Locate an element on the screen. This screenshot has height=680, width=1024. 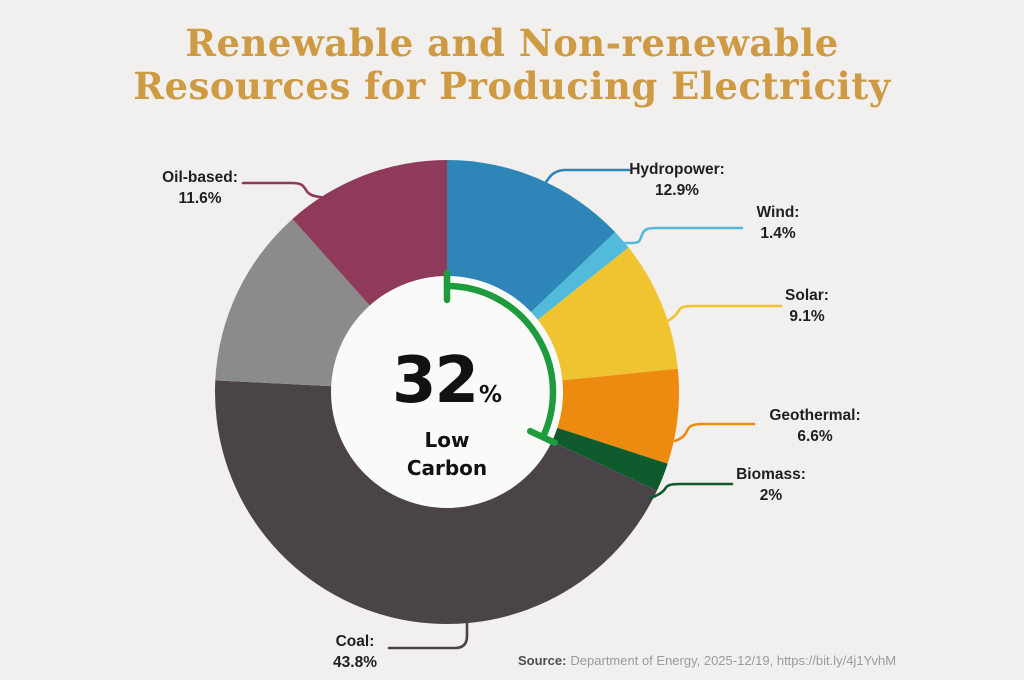
callout-oil-based-label: Oil-based: is located at coordinates (200, 177).